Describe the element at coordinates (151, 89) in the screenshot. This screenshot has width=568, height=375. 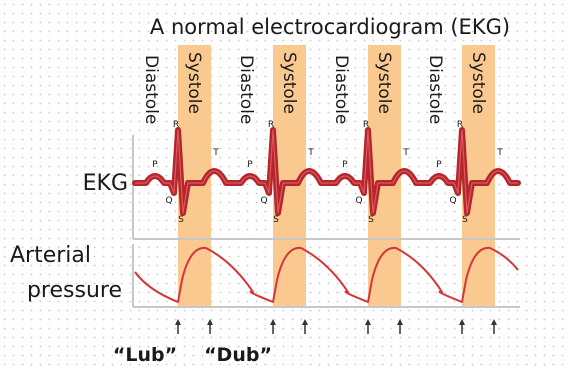
I see `diastole-label-1: Diastole` at that location.